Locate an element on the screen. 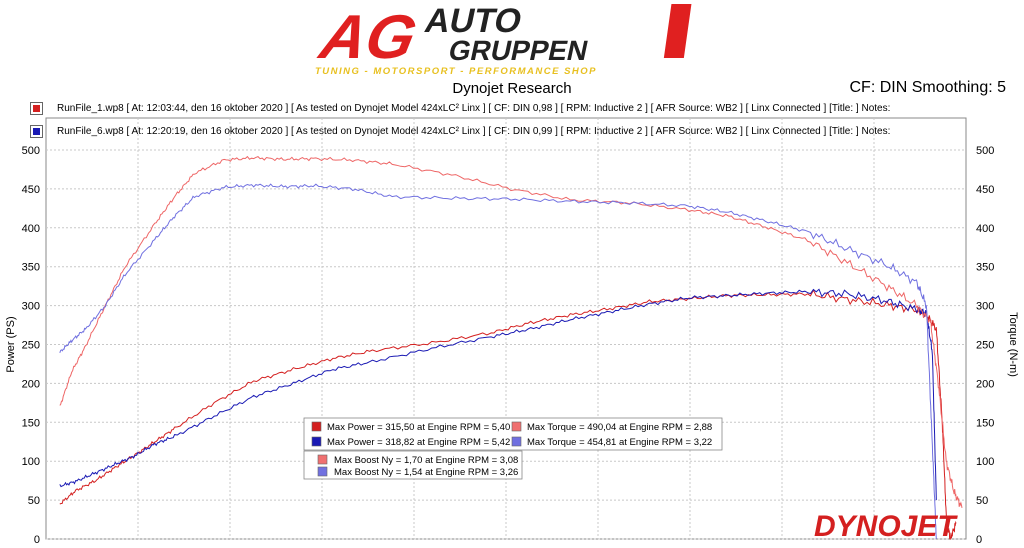  legend-maxima-text: Max Torque = 454,81 at Engine RPM = 3,22 is located at coordinates (619, 442).